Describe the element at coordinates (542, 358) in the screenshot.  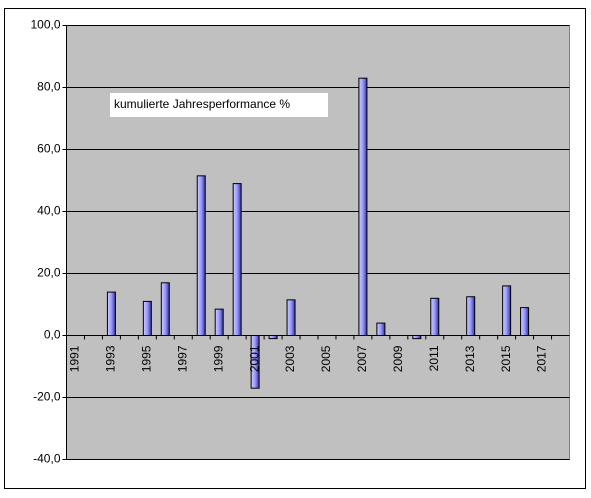
I see `x-tick-label: 2017` at that location.